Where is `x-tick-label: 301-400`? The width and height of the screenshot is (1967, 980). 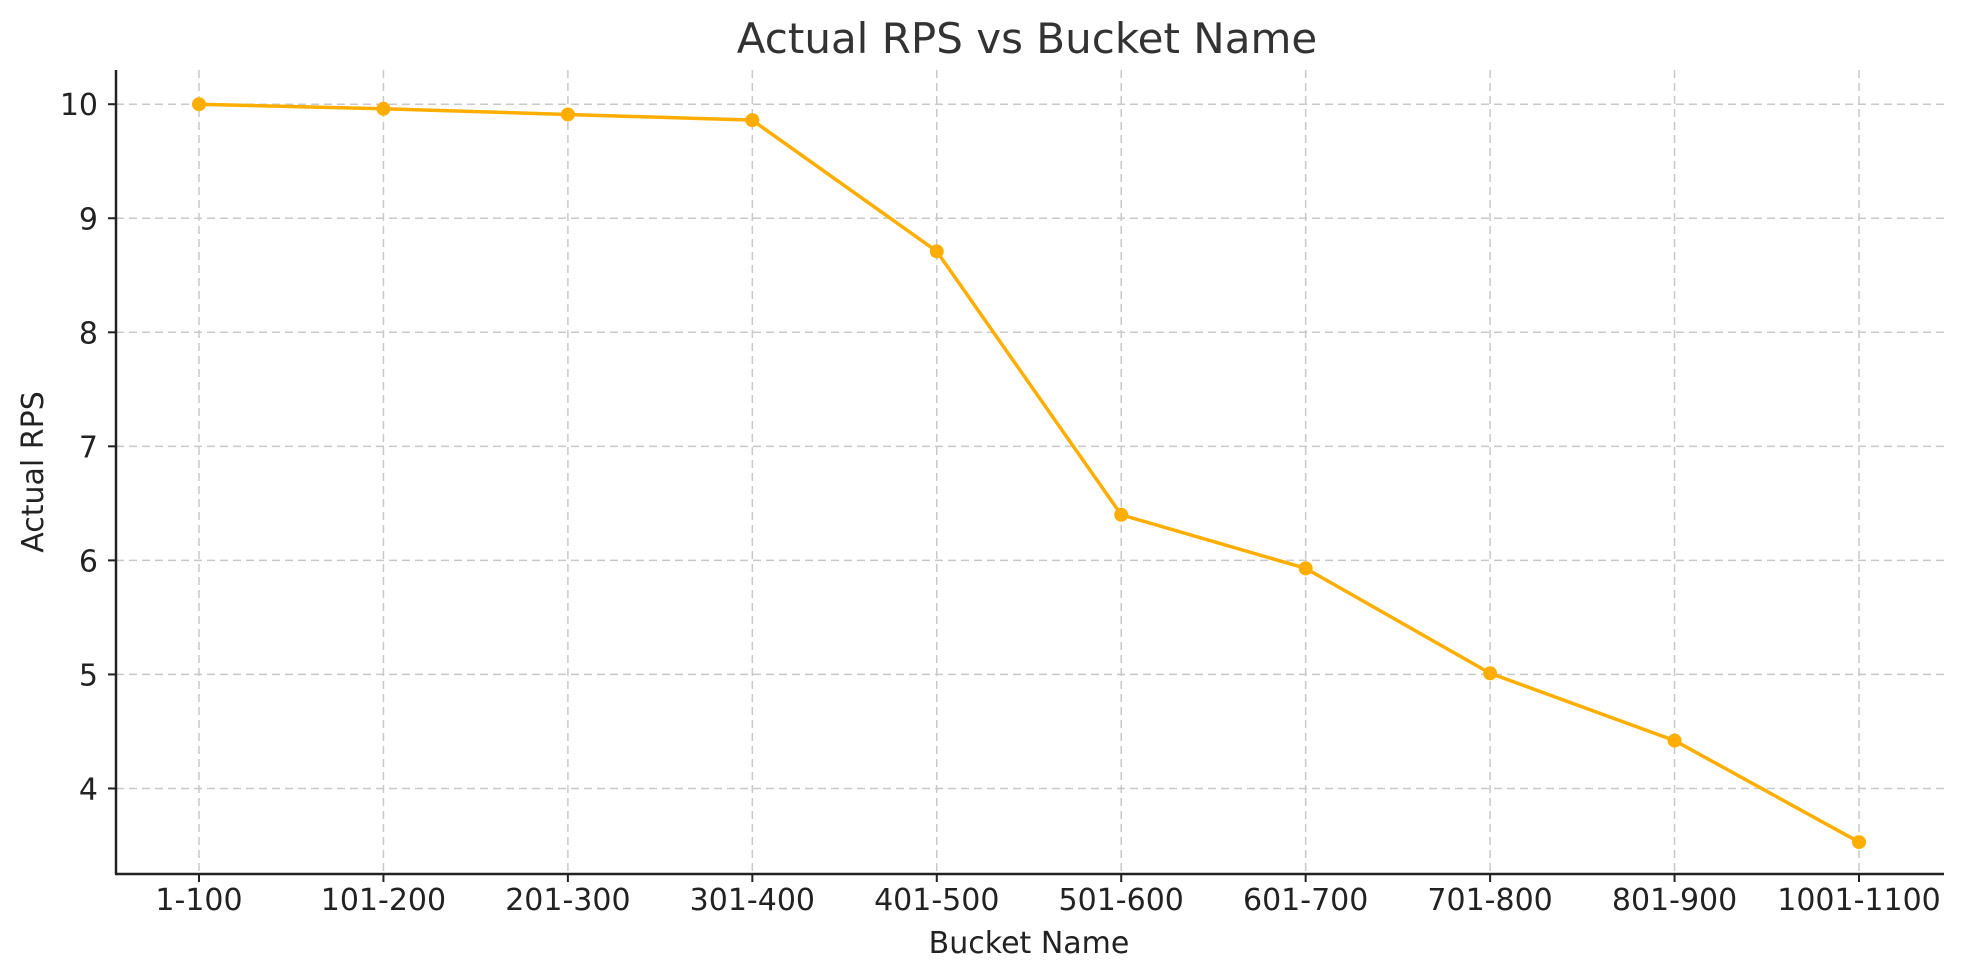 x-tick-label: 301-400 is located at coordinates (752, 900).